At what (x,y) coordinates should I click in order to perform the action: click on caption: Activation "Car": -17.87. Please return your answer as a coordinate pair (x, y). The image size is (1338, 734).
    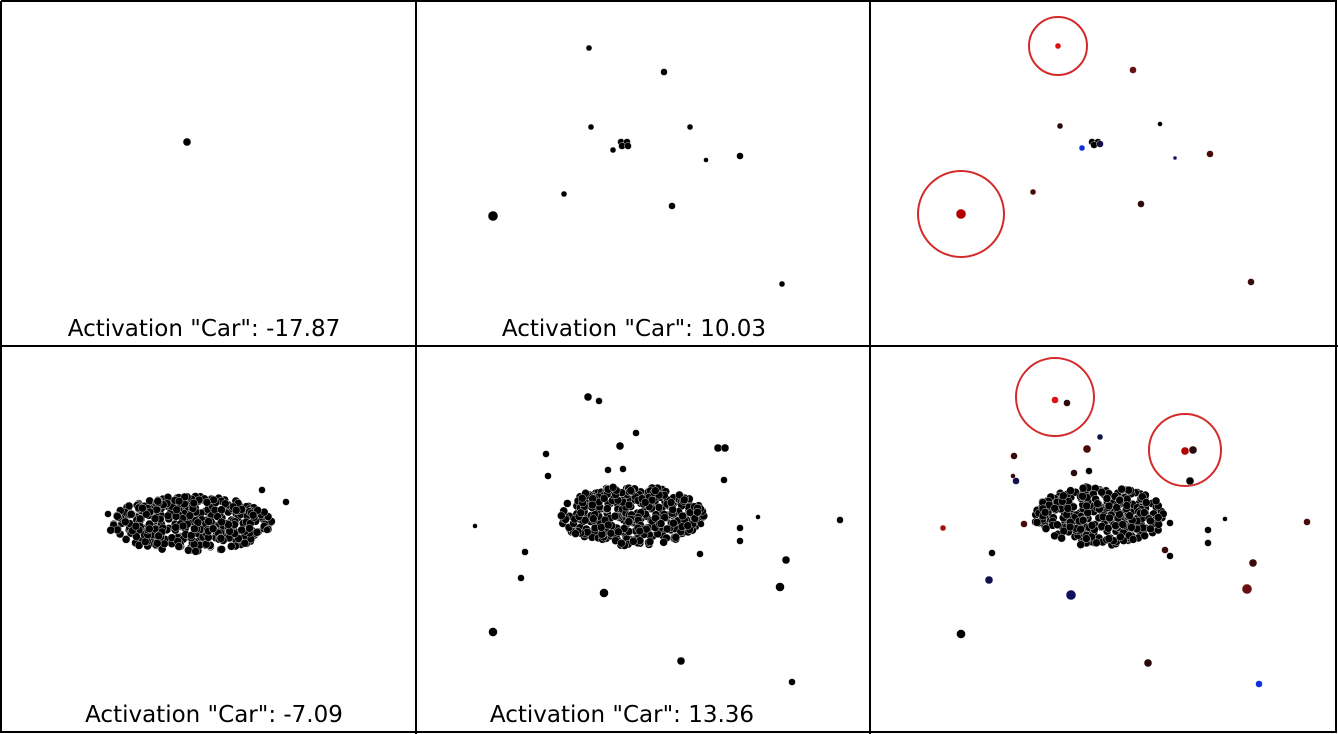
    Looking at the image, I should click on (204, 329).